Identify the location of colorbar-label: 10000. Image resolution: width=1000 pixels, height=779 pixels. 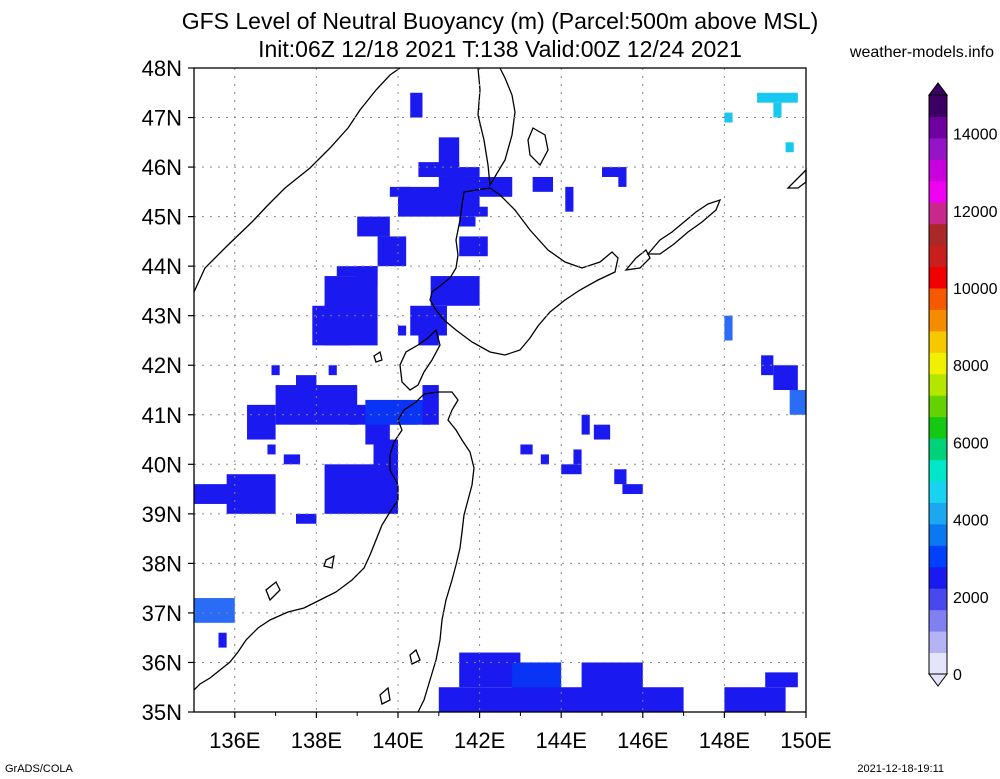
(975, 289).